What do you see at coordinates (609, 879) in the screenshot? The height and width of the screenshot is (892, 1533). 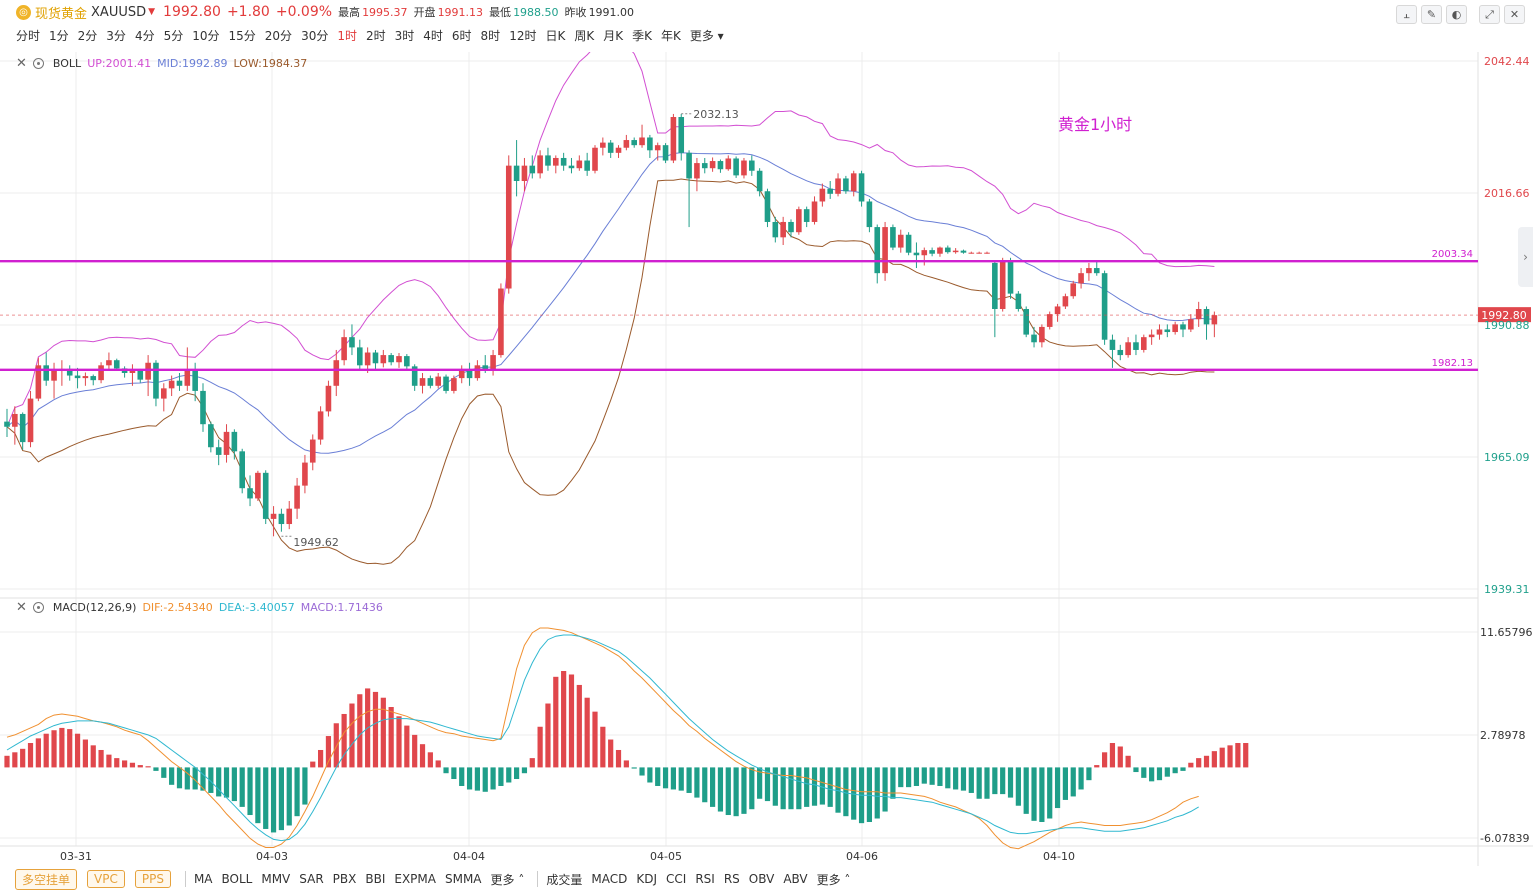 I see `sub-indicator-button: MACD` at bounding box center [609, 879].